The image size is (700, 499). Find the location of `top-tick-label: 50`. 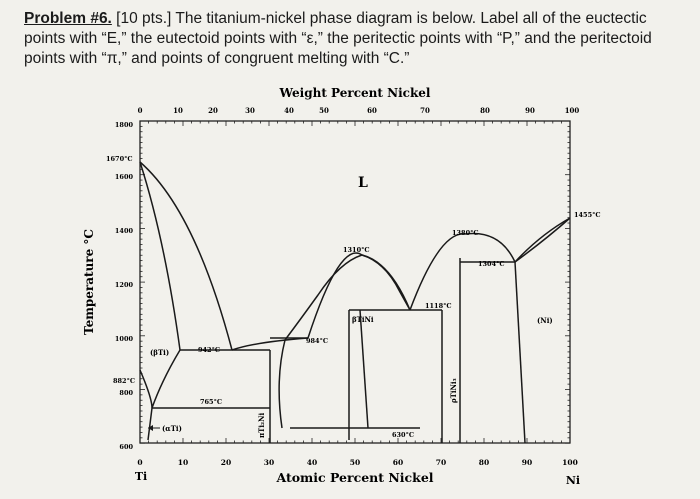

top-tick-label: 50 is located at coordinates (324, 110).